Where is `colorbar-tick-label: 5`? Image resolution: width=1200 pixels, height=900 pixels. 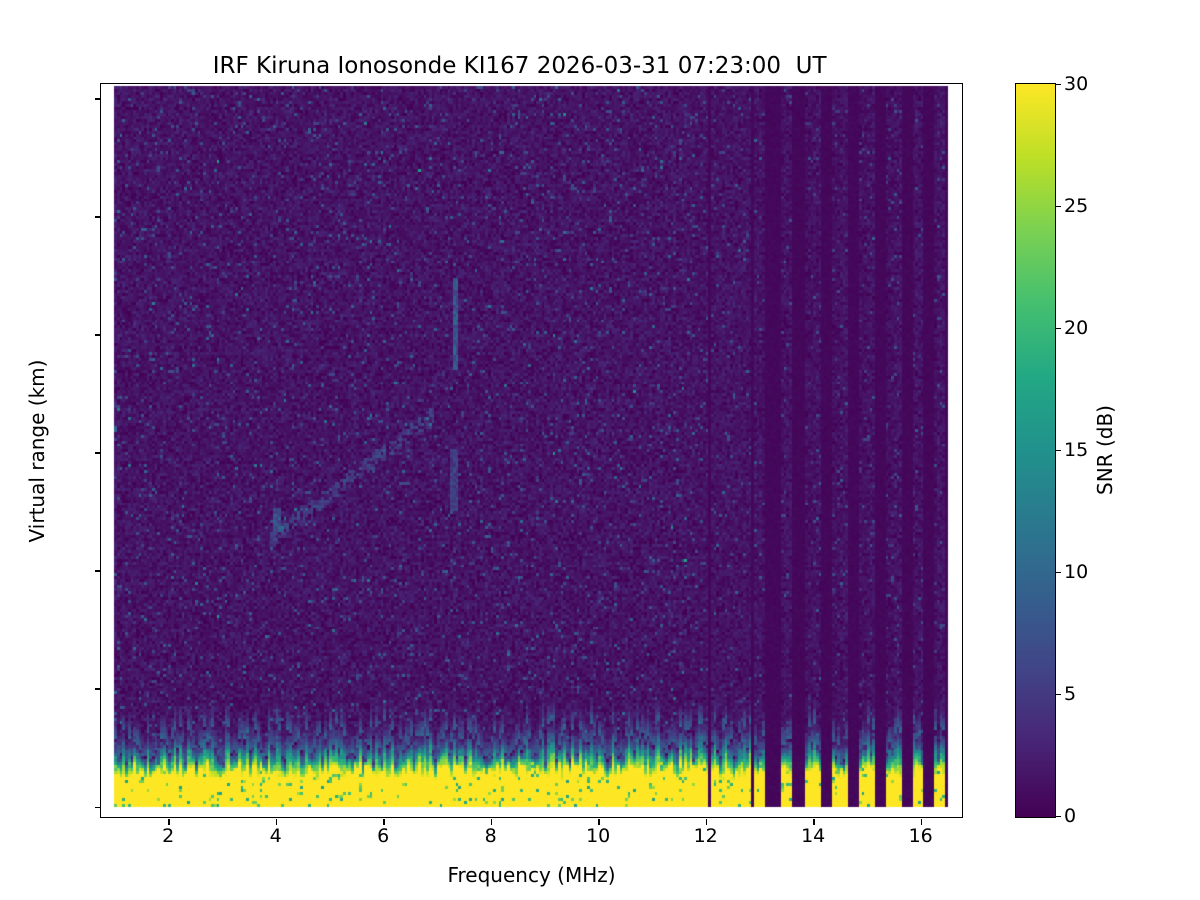 colorbar-tick-label: 5 is located at coordinates (1070, 694).